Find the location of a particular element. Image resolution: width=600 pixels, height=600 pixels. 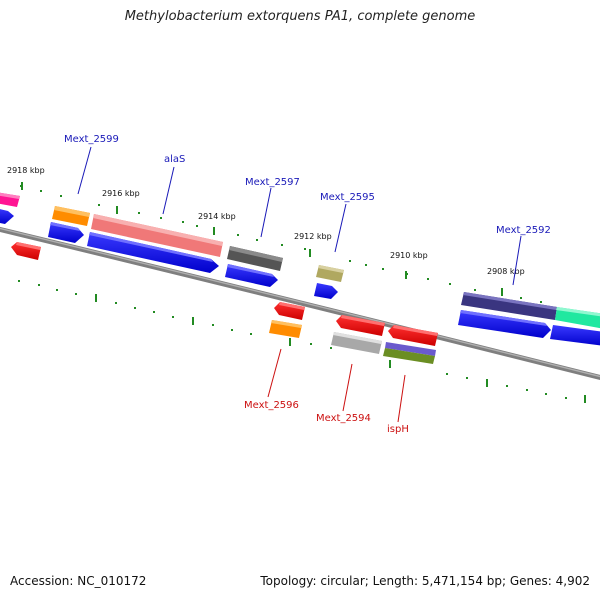

gene-mext-2597-arrow is located at coordinates (251, 275).